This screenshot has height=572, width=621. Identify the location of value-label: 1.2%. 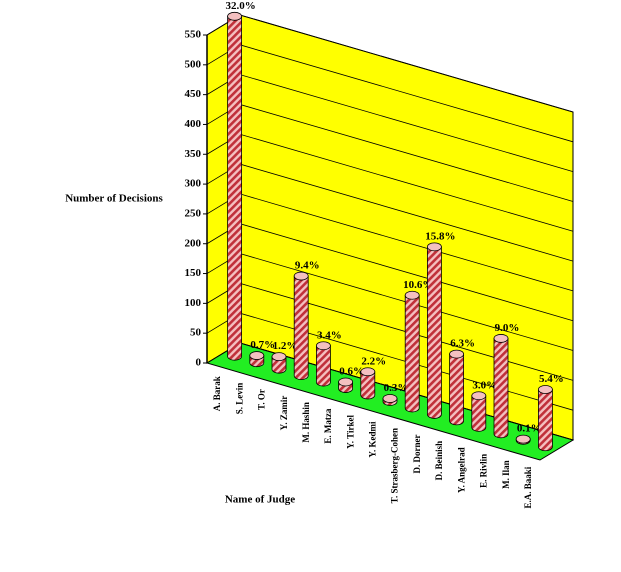
(285, 346).